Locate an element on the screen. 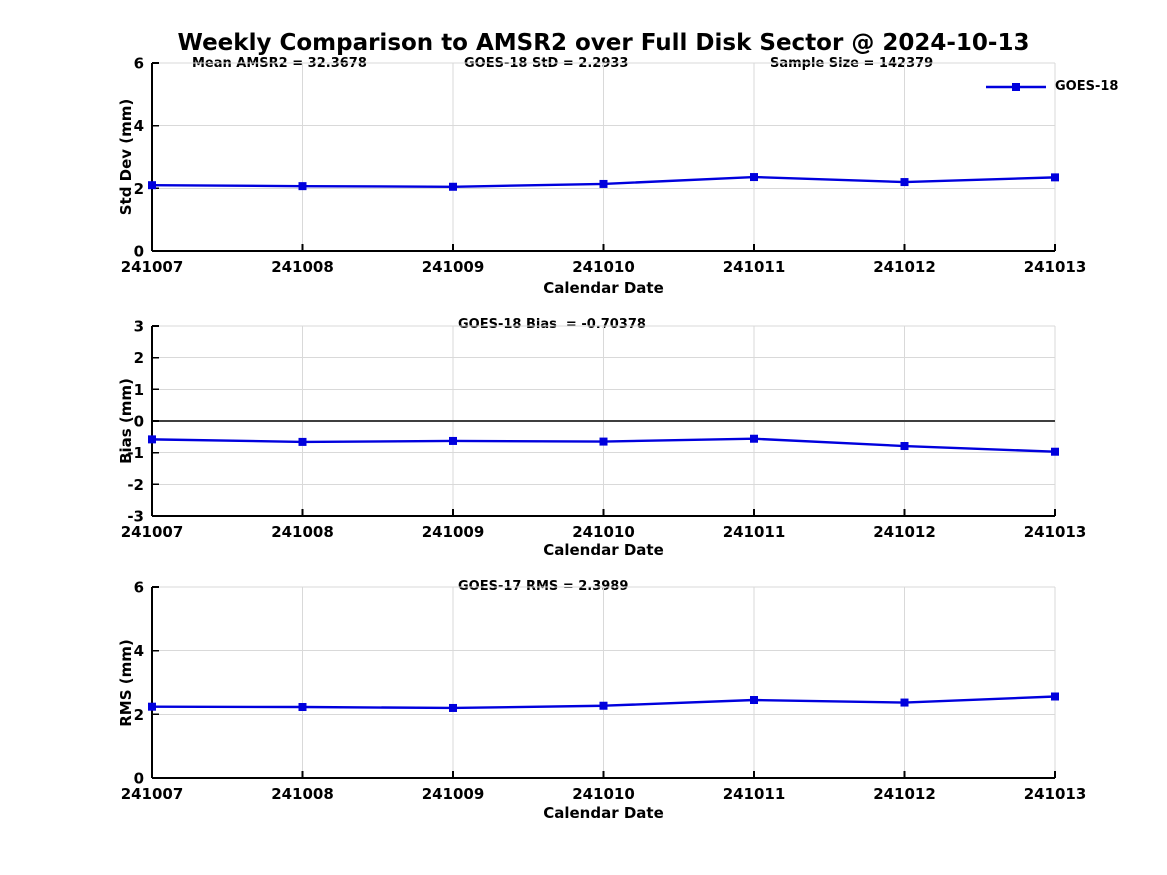 This screenshot has width=1167, height=875. y-tick-label: 3 is located at coordinates (139, 327).